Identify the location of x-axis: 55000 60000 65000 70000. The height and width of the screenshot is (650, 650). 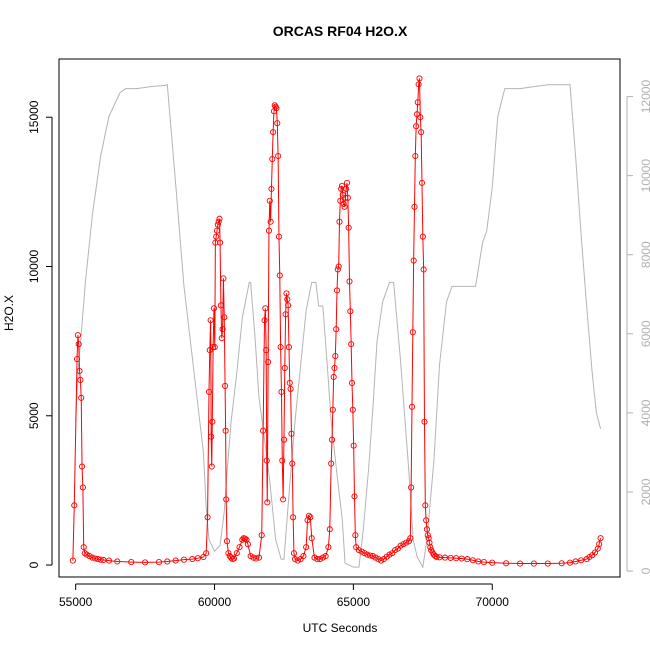
(284, 596).